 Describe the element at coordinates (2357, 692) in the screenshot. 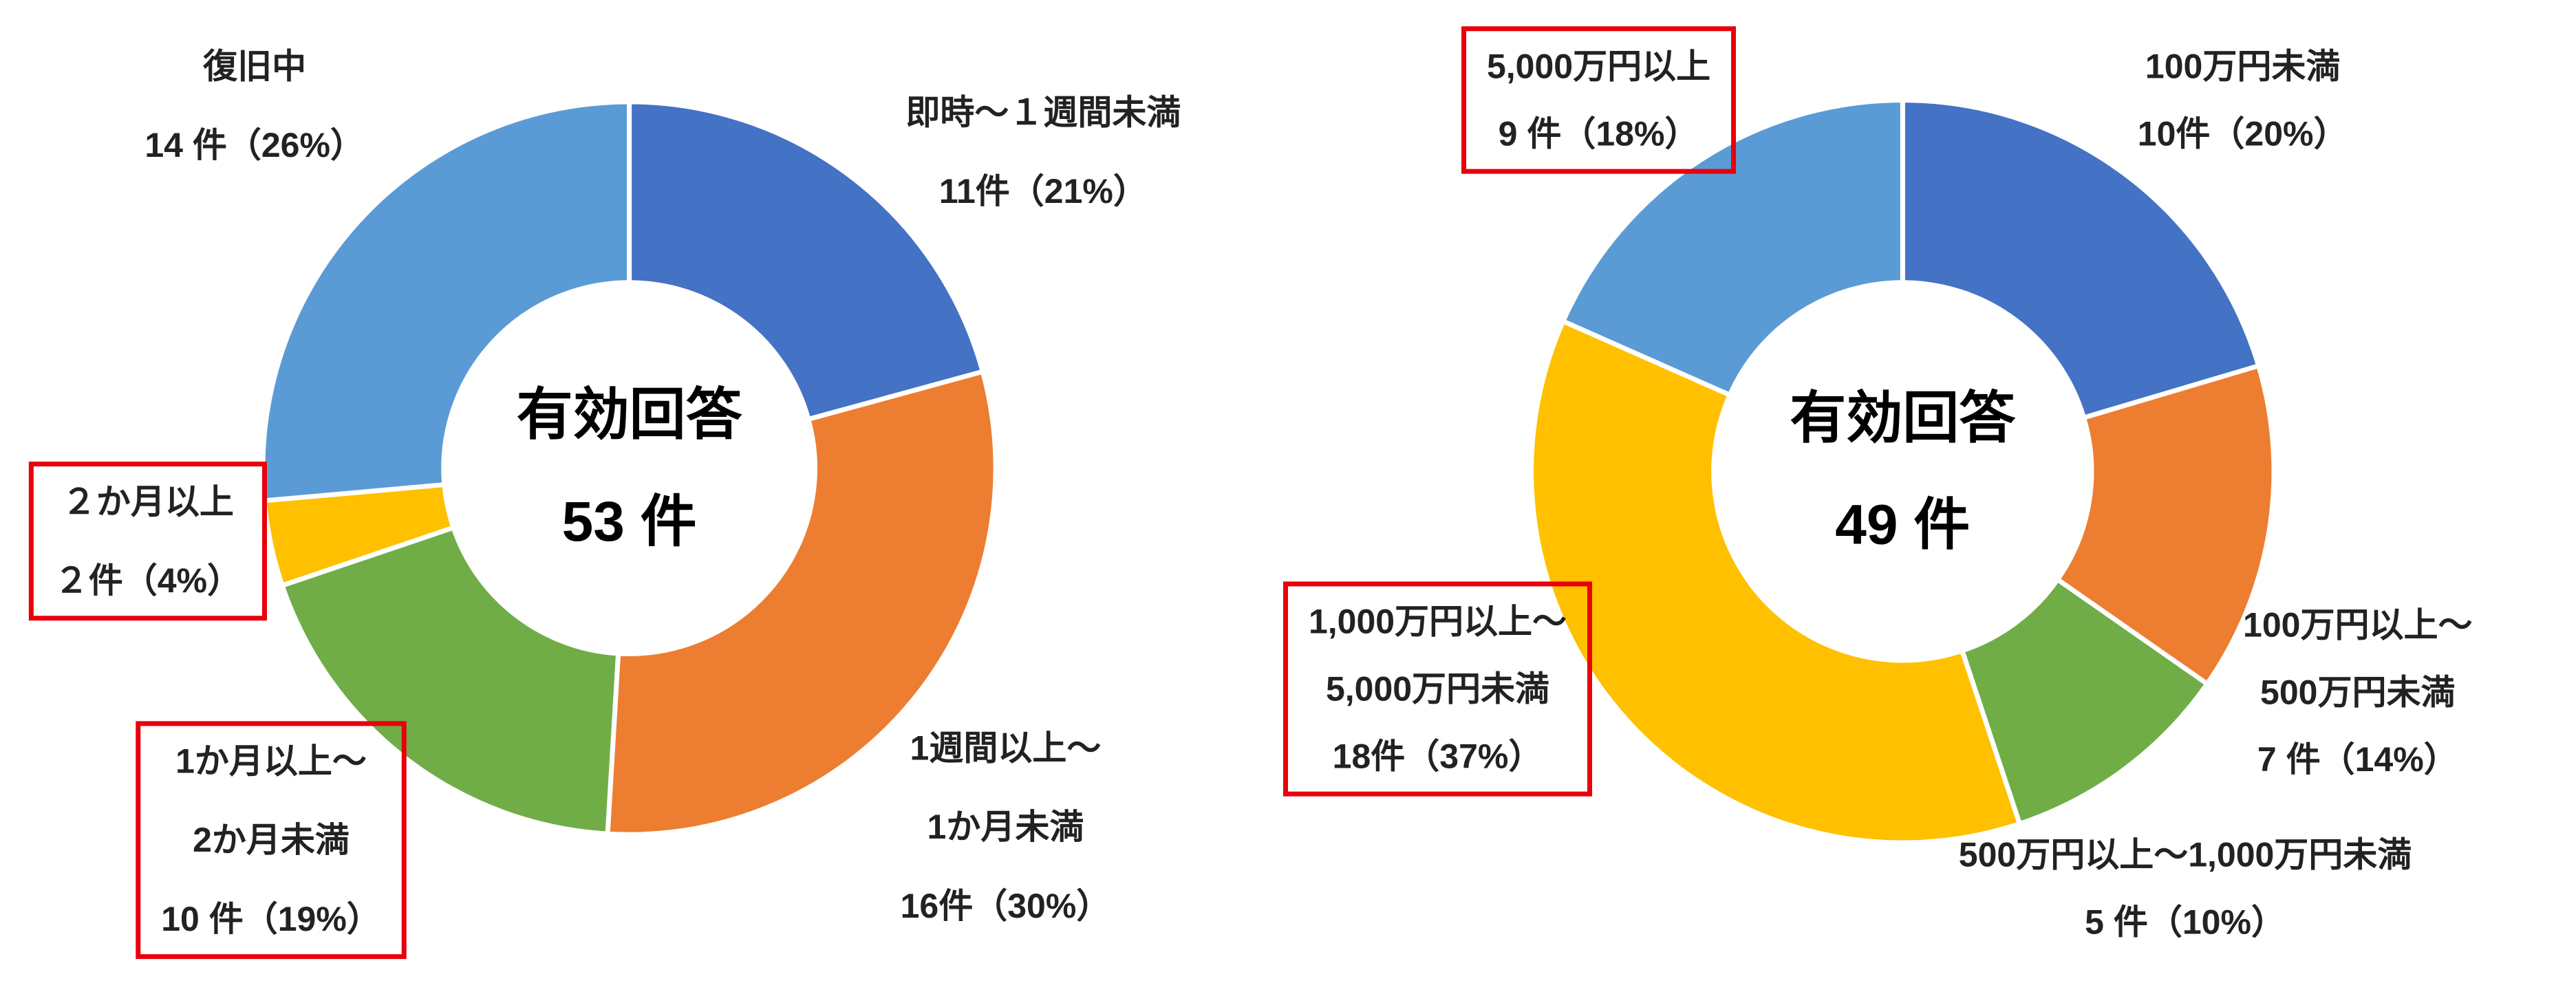

I see `category-label: 500万円未満` at that location.